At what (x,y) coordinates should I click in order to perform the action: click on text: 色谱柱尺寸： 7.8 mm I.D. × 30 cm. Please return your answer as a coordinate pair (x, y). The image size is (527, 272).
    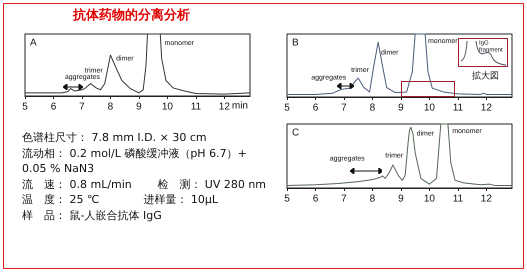
    Looking at the image, I should click on (115, 138).